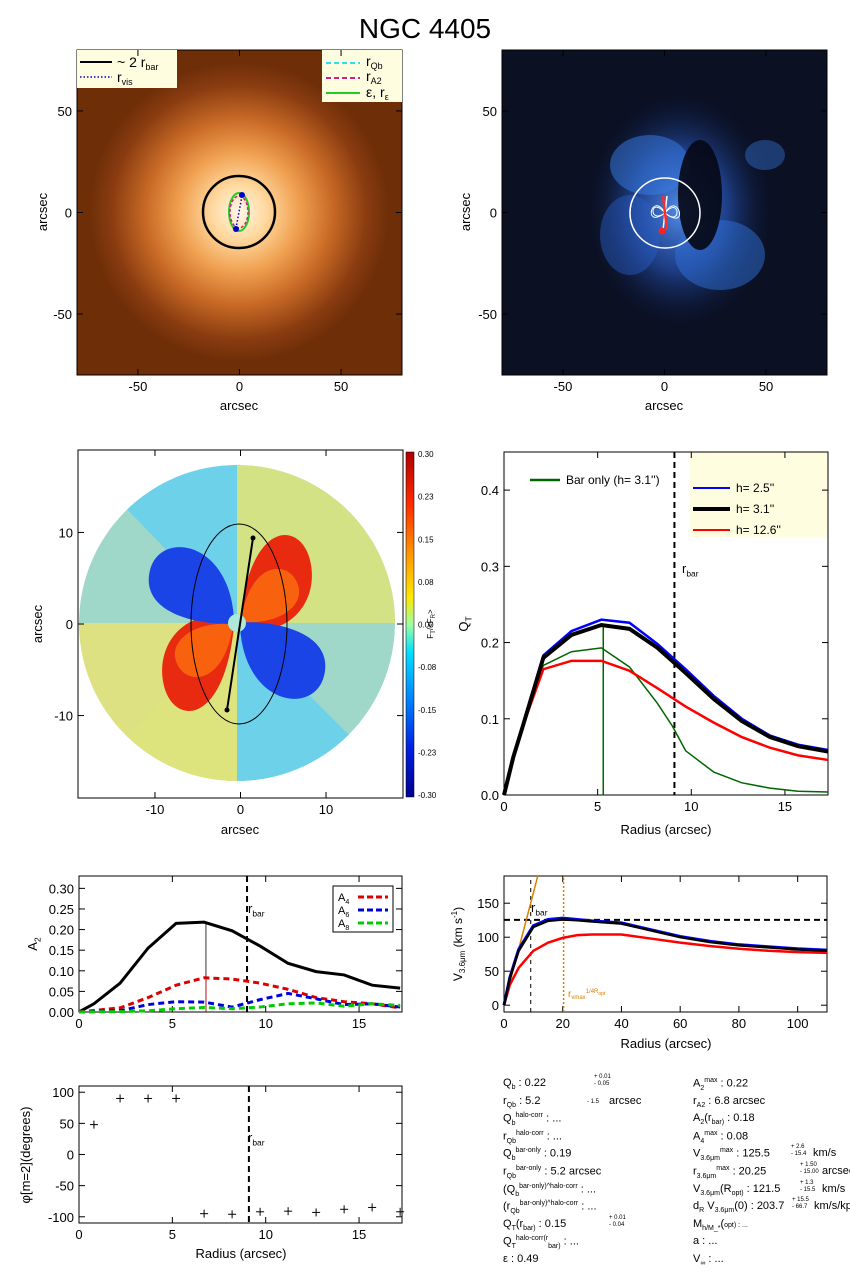 Image resolution: width=850 pixels, height=1275 pixels. Describe the element at coordinates (799, 1151) in the screenshot. I see `uncertainty: + 2.6- 15.4` at that location.